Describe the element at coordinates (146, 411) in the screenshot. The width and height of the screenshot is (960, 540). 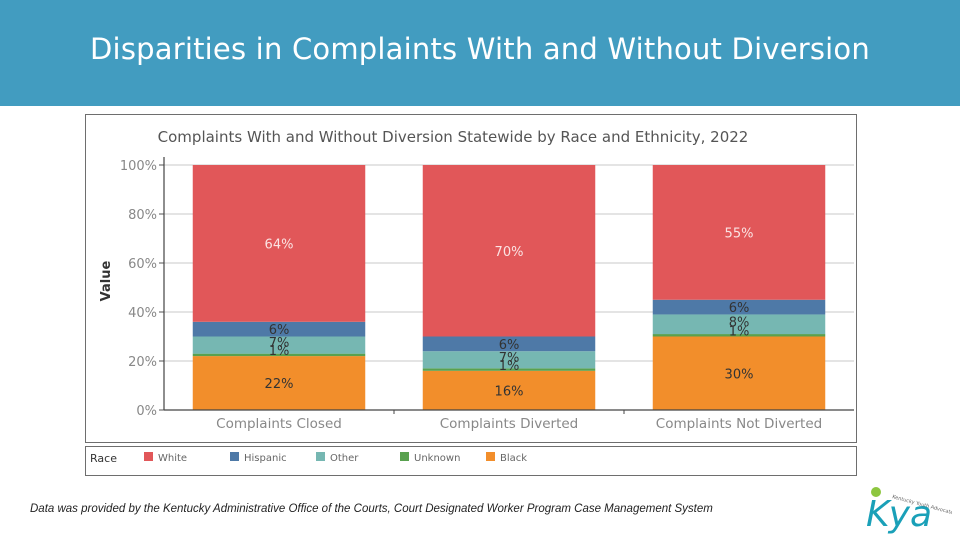
I see `y-tick-label: 0%` at that location.